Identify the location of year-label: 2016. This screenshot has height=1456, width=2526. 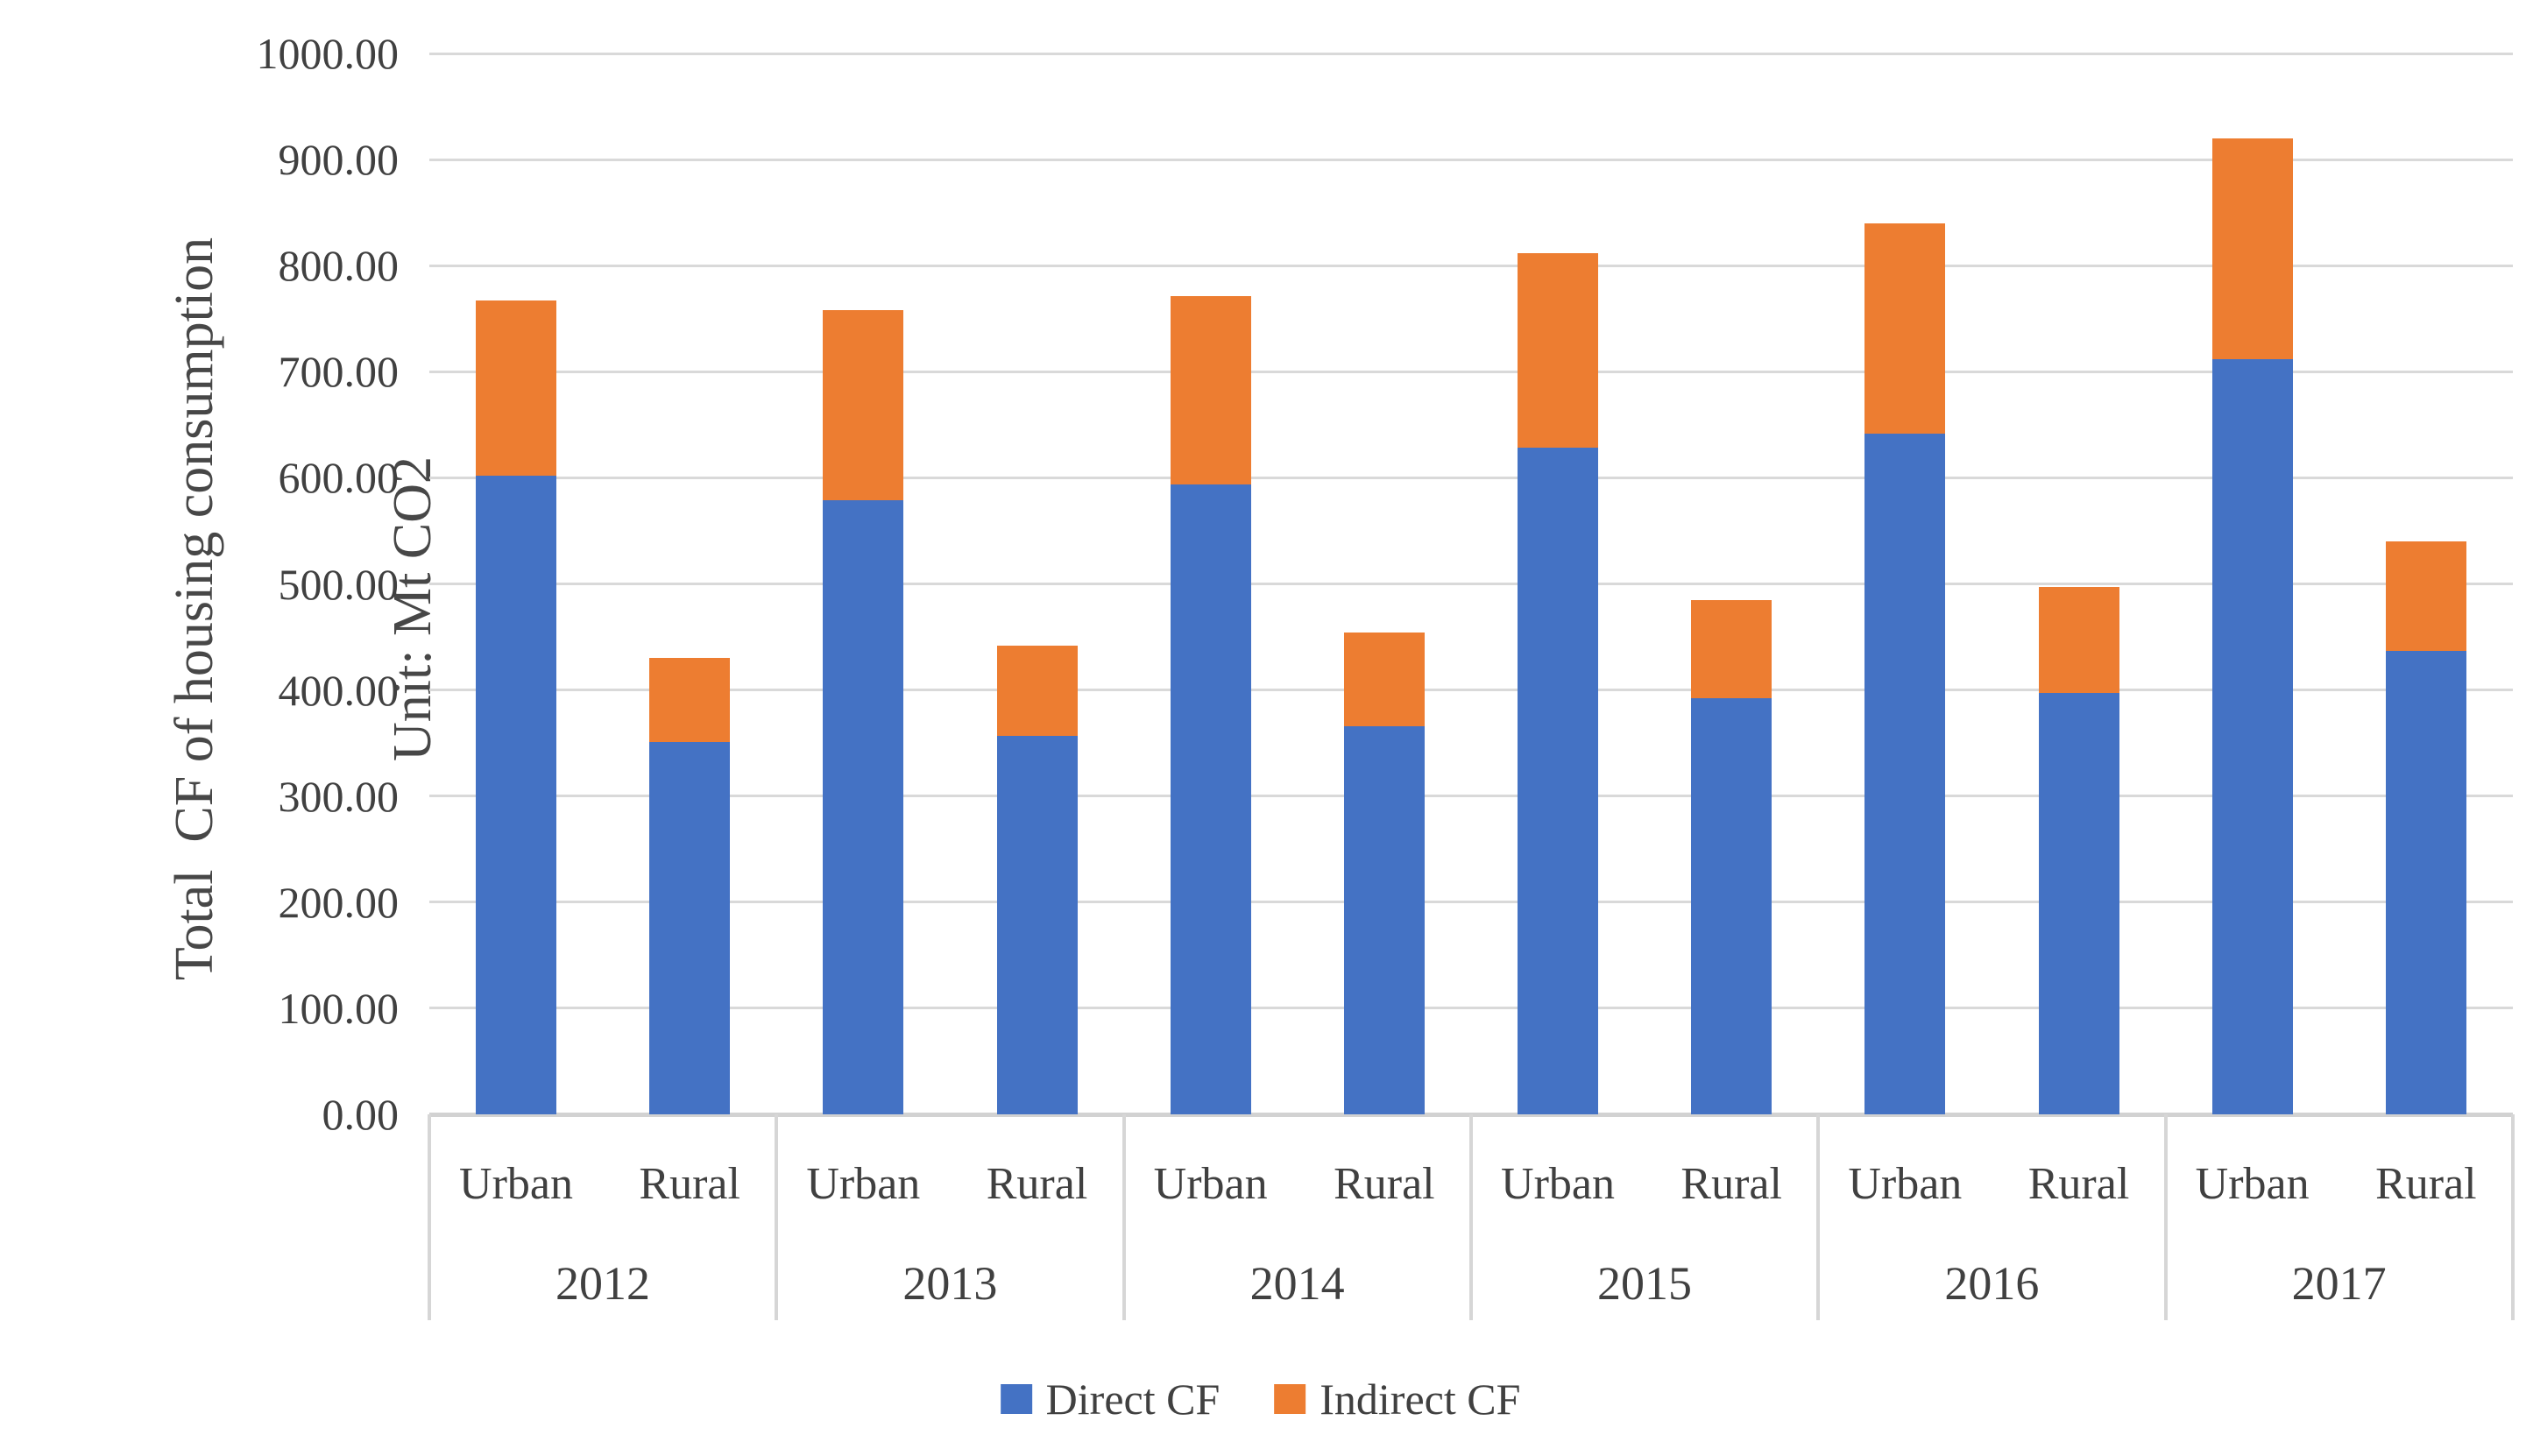
(1992, 1283).